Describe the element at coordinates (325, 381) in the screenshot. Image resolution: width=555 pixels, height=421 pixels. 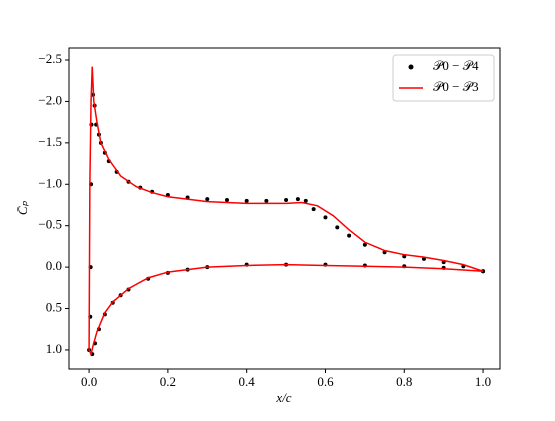
I see `x-tick-label: 0.6` at that location.